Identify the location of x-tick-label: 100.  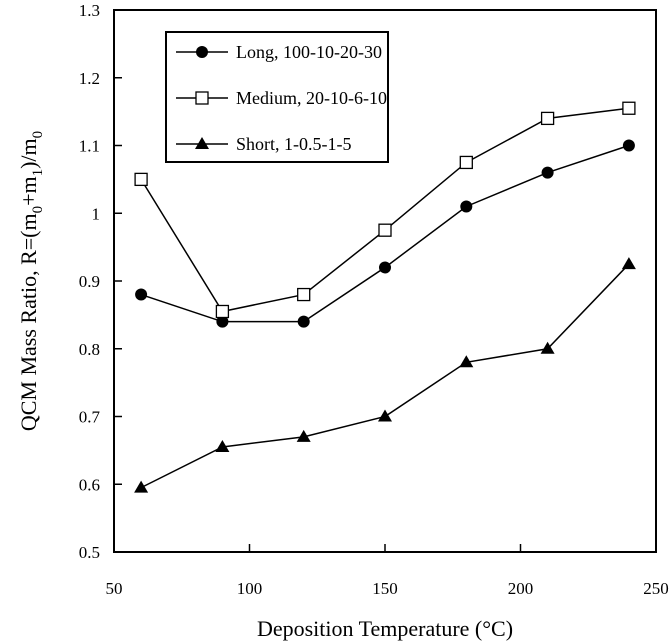
(250, 588).